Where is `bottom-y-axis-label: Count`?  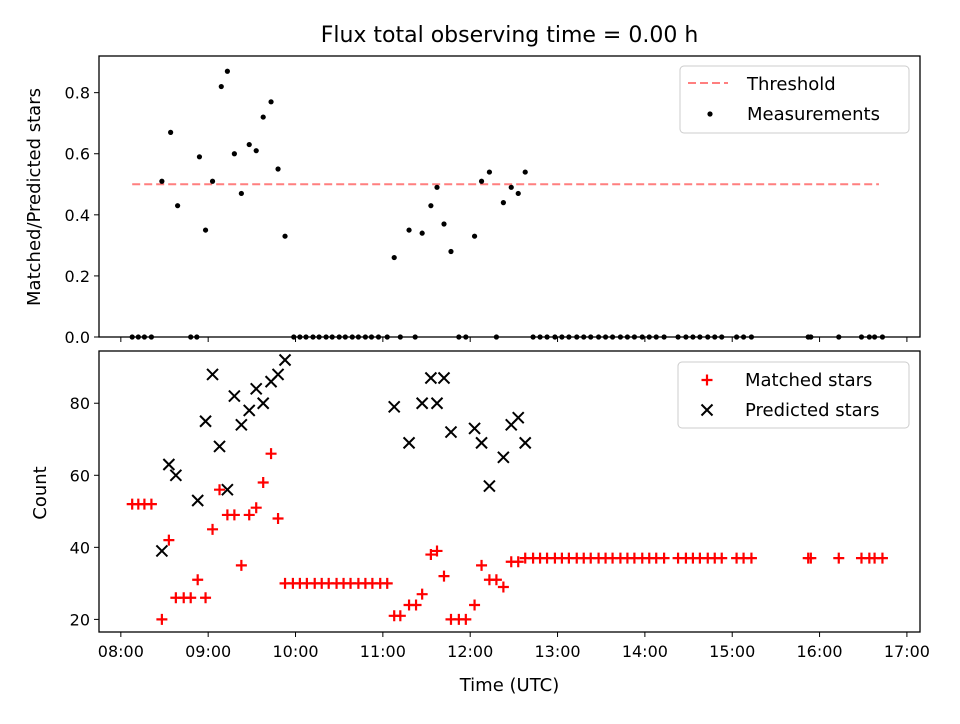 bottom-y-axis-label: Count is located at coordinates (40, 492).